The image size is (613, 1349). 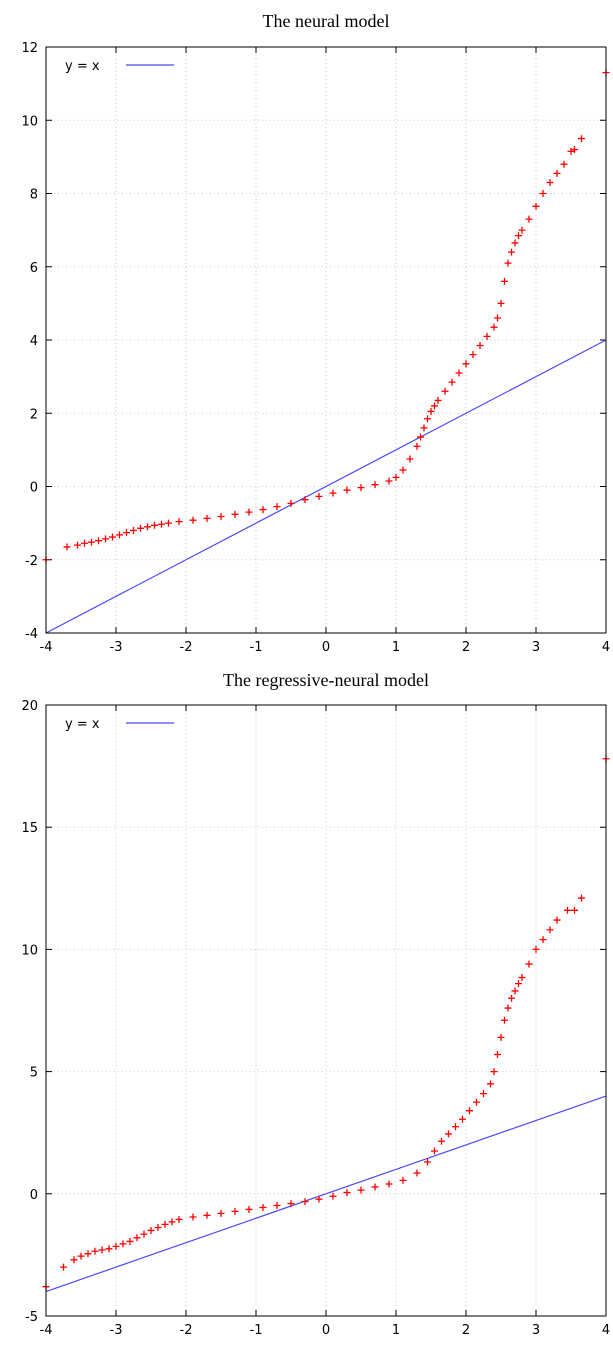 What do you see at coordinates (29, 48) in the screenshot?
I see `y-tick-label: 12` at bounding box center [29, 48].